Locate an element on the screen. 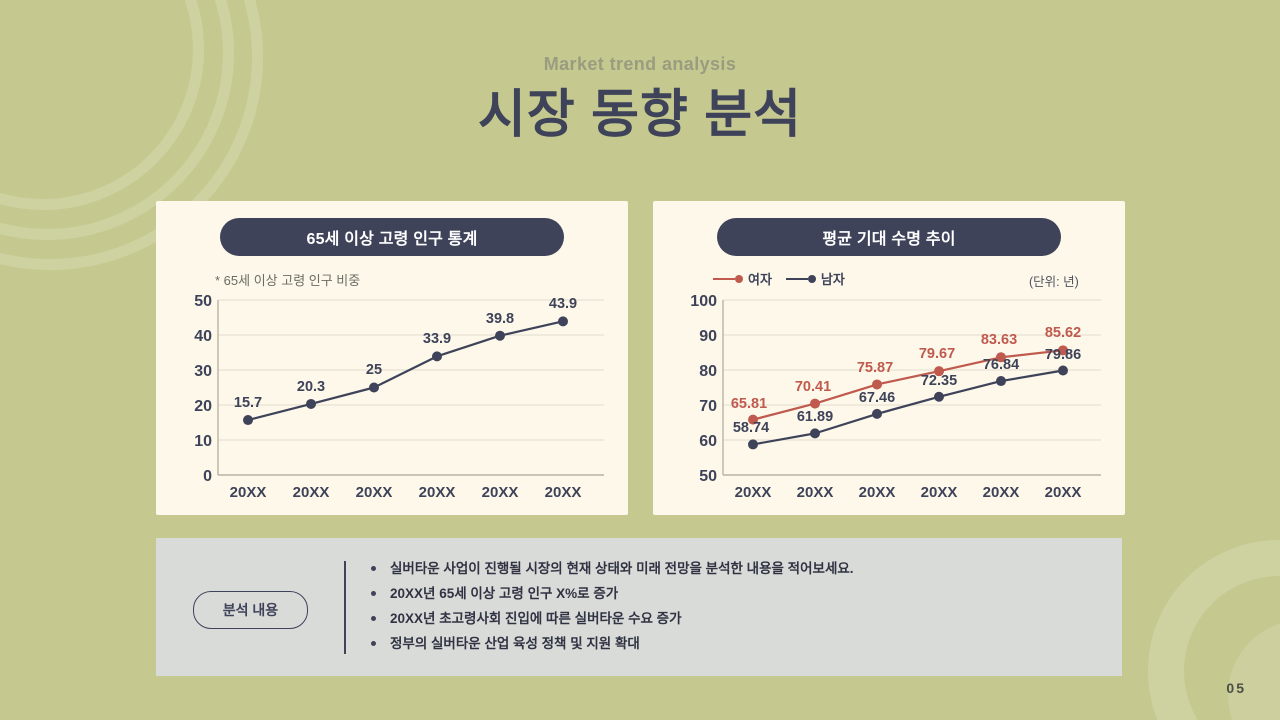 The image size is (1280, 720). svg-text: 58.74 is located at coordinates (751, 428).